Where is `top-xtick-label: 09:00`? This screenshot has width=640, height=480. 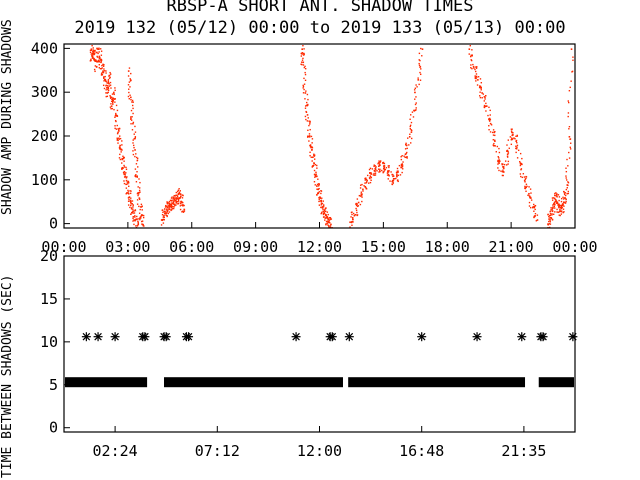 top-xtick-label: 09:00 is located at coordinates (255, 247).